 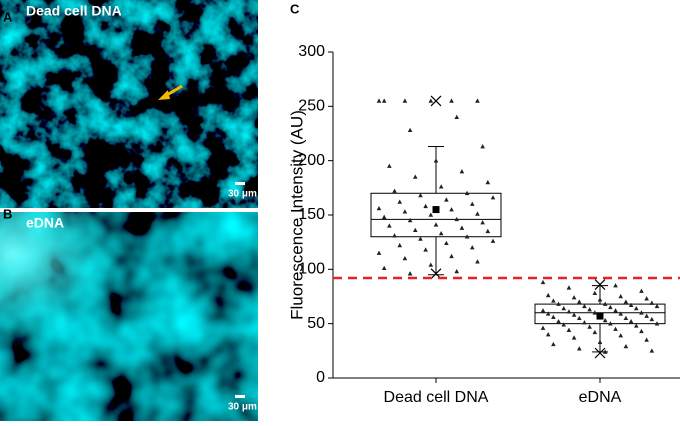 What do you see at coordinates (242, 407) in the screenshot?
I see `scale-label: 30 μm` at bounding box center [242, 407].